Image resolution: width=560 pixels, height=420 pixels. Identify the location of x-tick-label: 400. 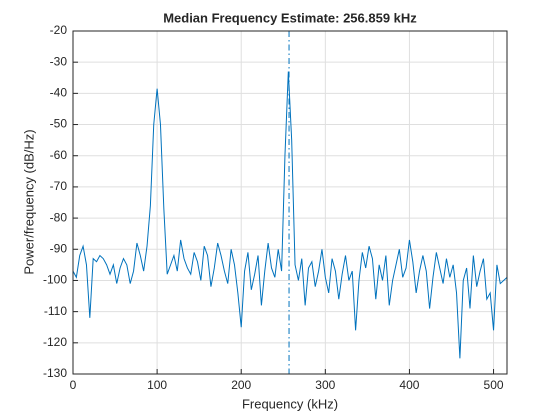
(409, 385).